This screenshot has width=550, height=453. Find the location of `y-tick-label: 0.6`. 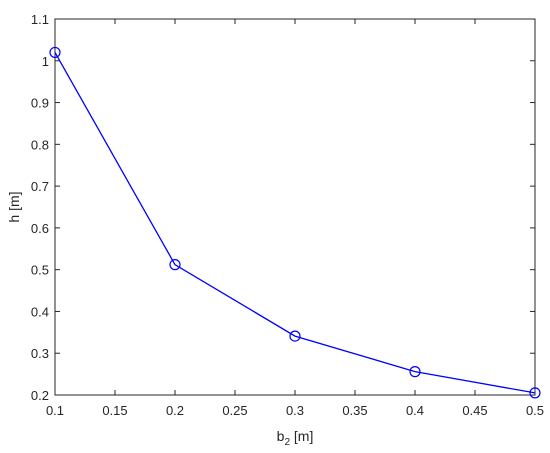

y-tick-label: 0.6 is located at coordinates (40, 228).